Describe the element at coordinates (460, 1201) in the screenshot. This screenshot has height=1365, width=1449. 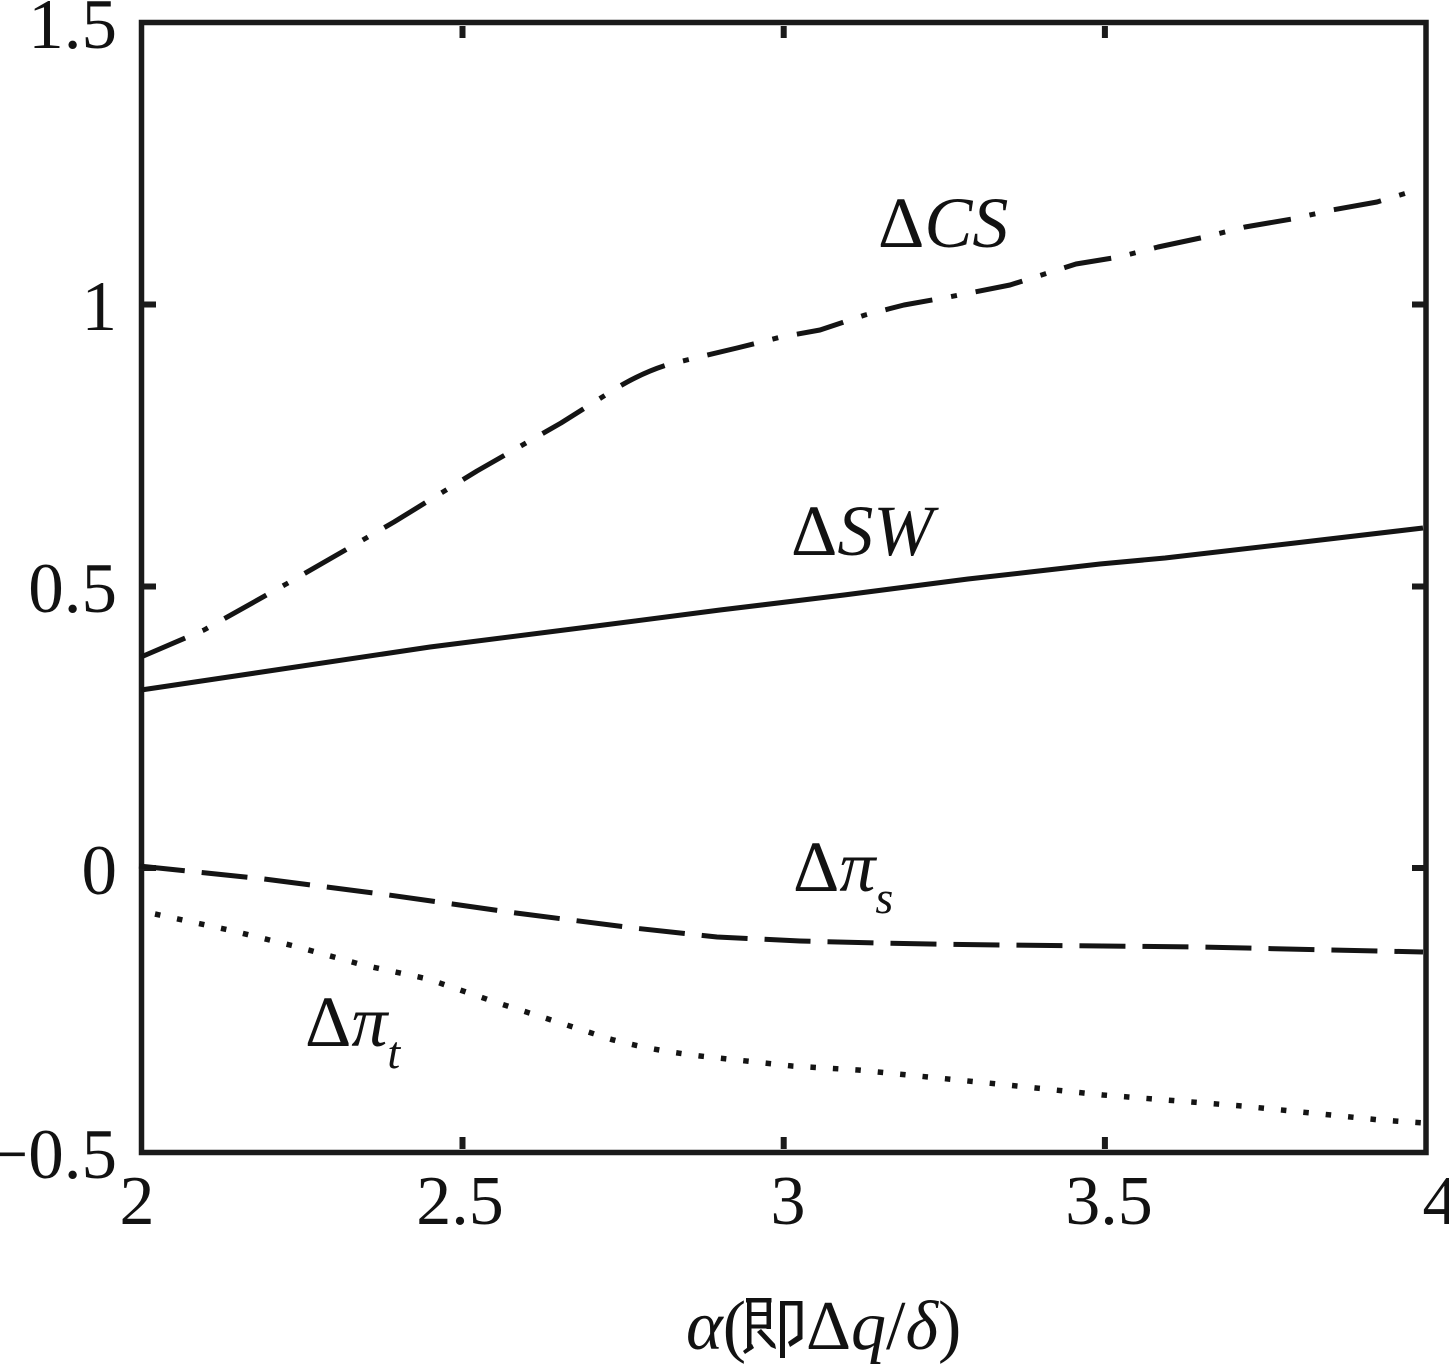
I see `svg-text: 2.5` at that location.